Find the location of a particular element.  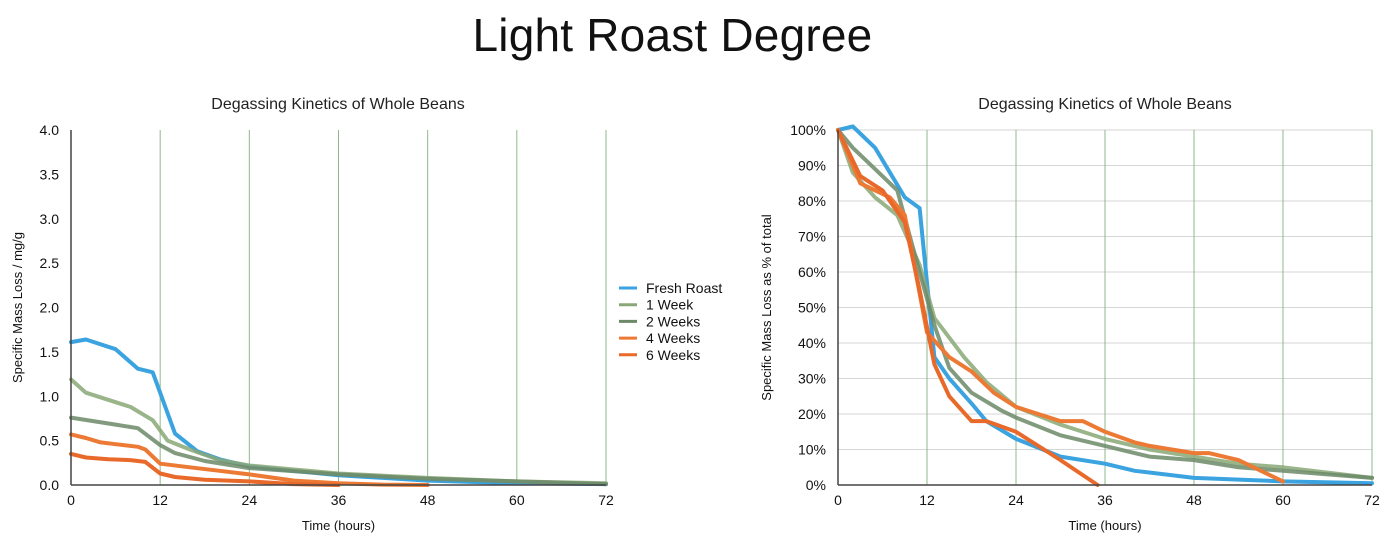

y-tick-label: 100% is located at coordinates (808, 130).